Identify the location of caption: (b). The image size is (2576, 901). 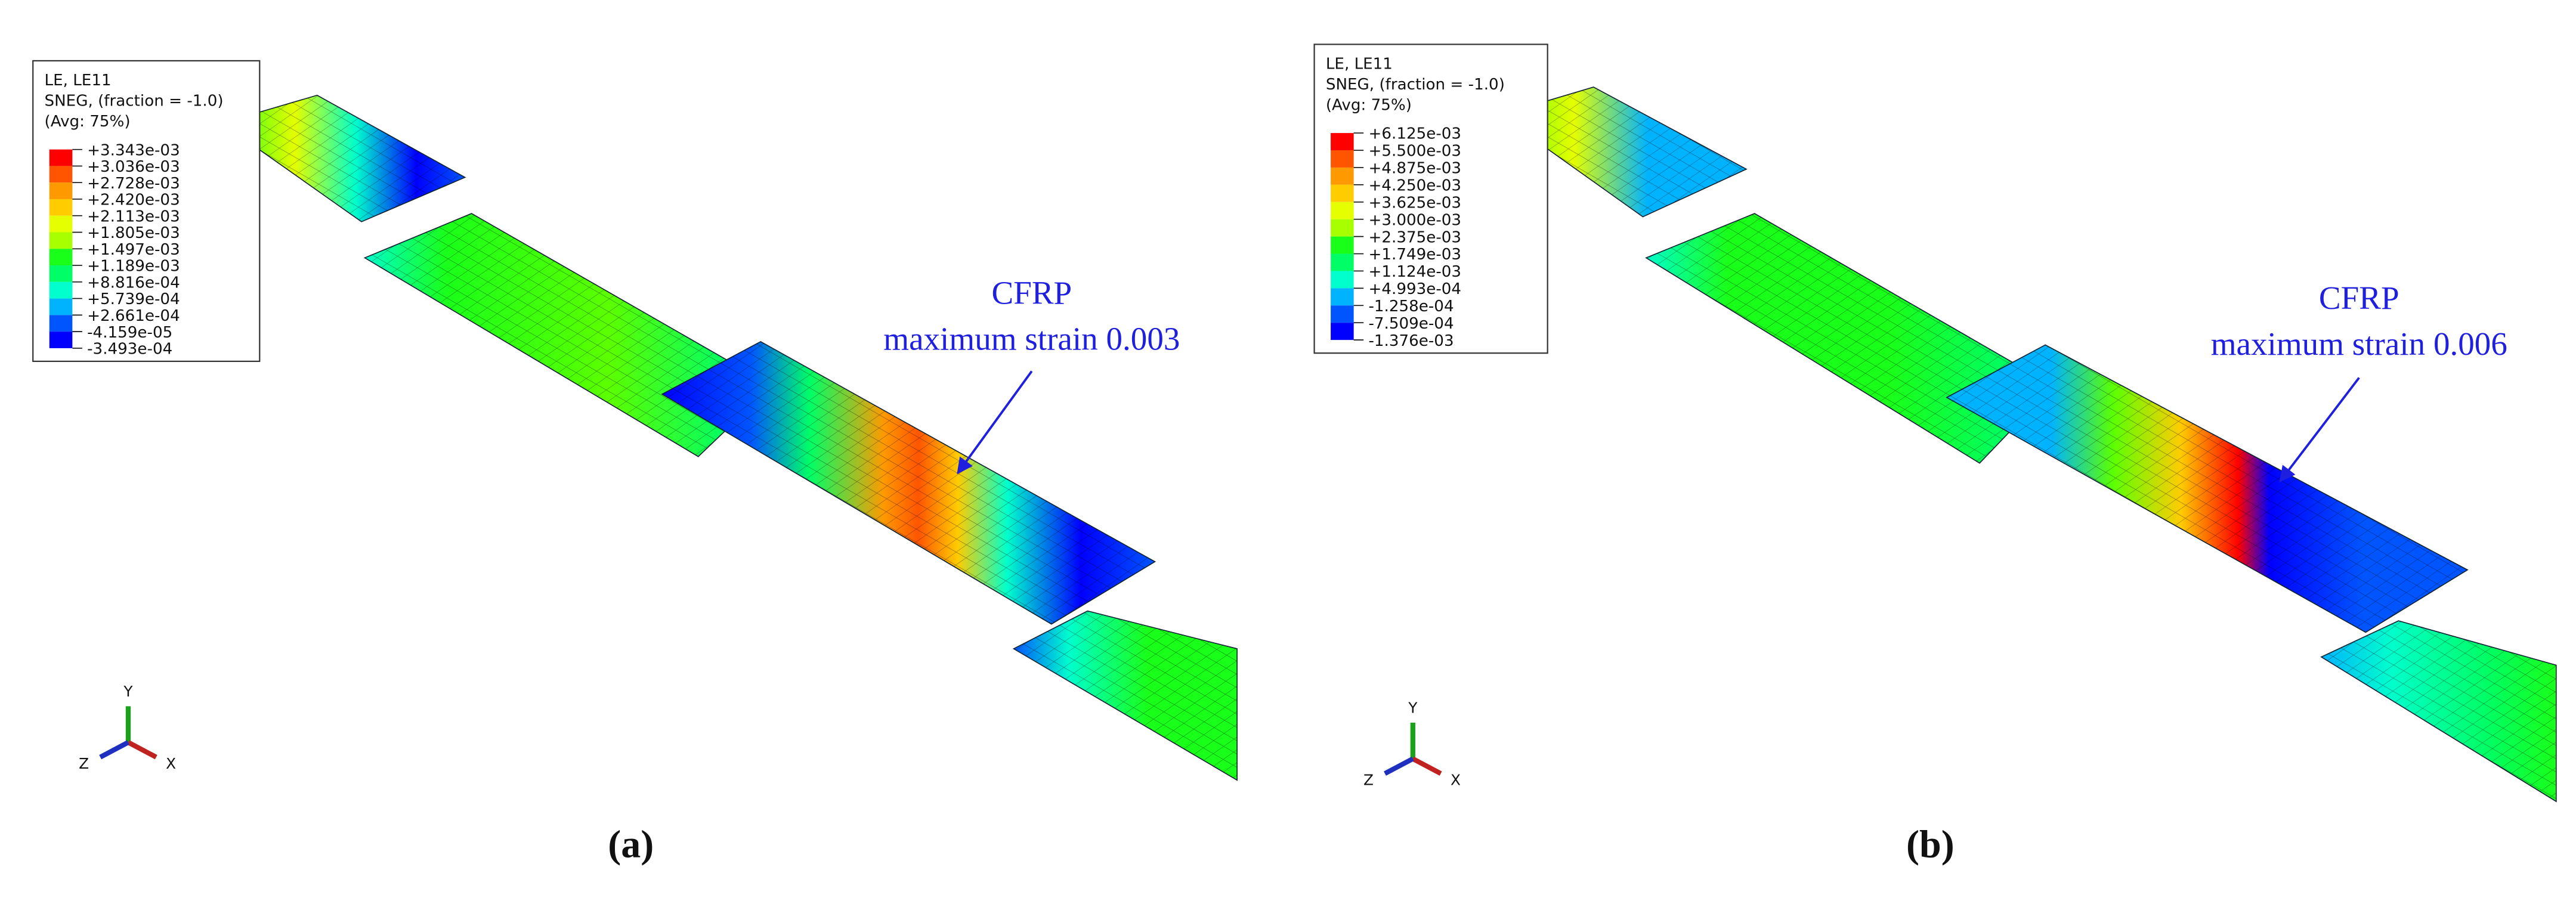
(1930, 845).